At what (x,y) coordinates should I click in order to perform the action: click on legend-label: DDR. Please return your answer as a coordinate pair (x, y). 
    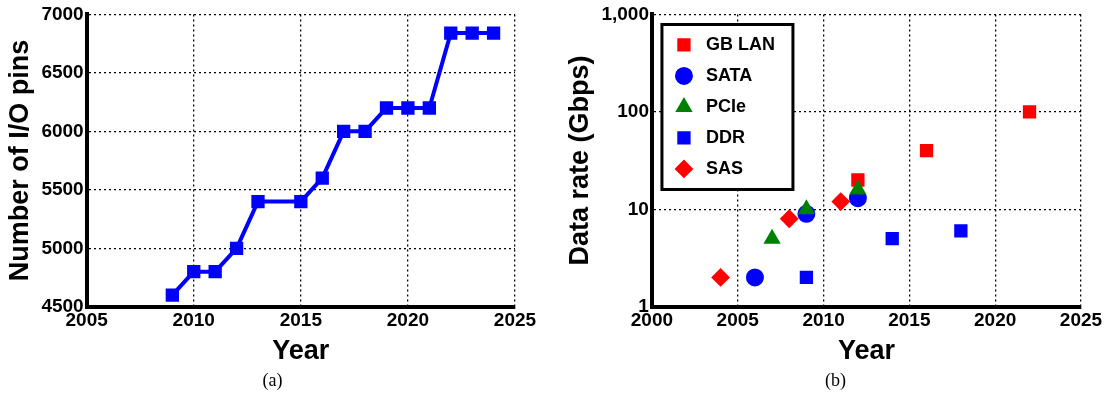
    Looking at the image, I should click on (725, 136).